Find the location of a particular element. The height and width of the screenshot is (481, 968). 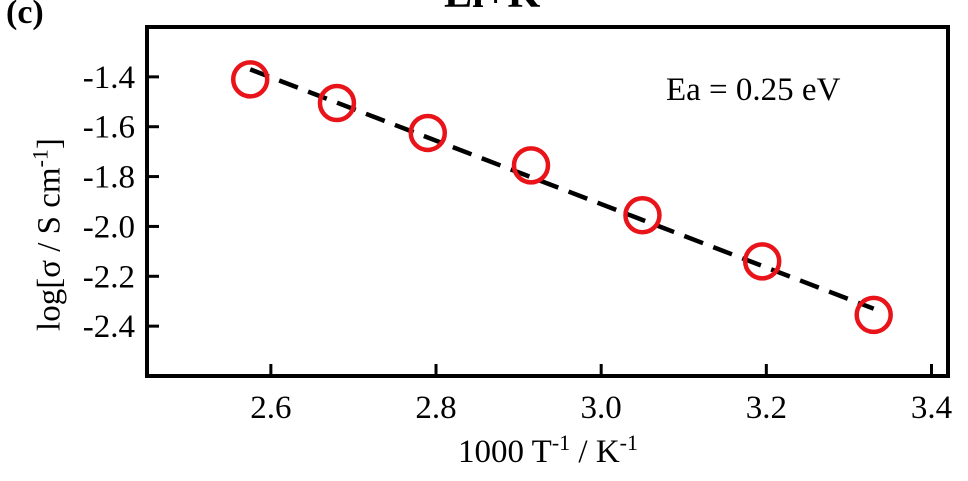

x-axis-ticks: 2.6 2.8 3.0 3.2 3.4 is located at coordinates (601, 395).